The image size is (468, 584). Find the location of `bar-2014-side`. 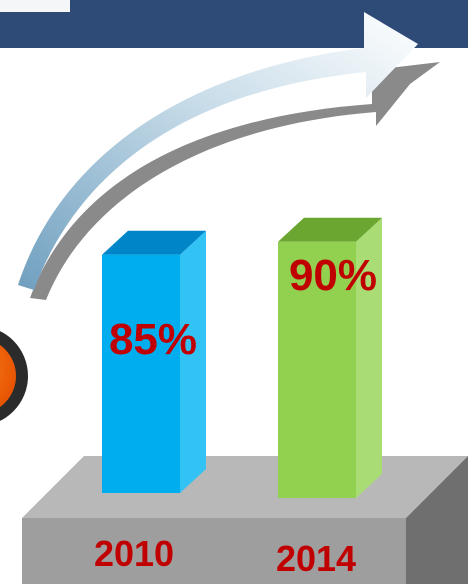

bar-2014-side is located at coordinates (369, 358).